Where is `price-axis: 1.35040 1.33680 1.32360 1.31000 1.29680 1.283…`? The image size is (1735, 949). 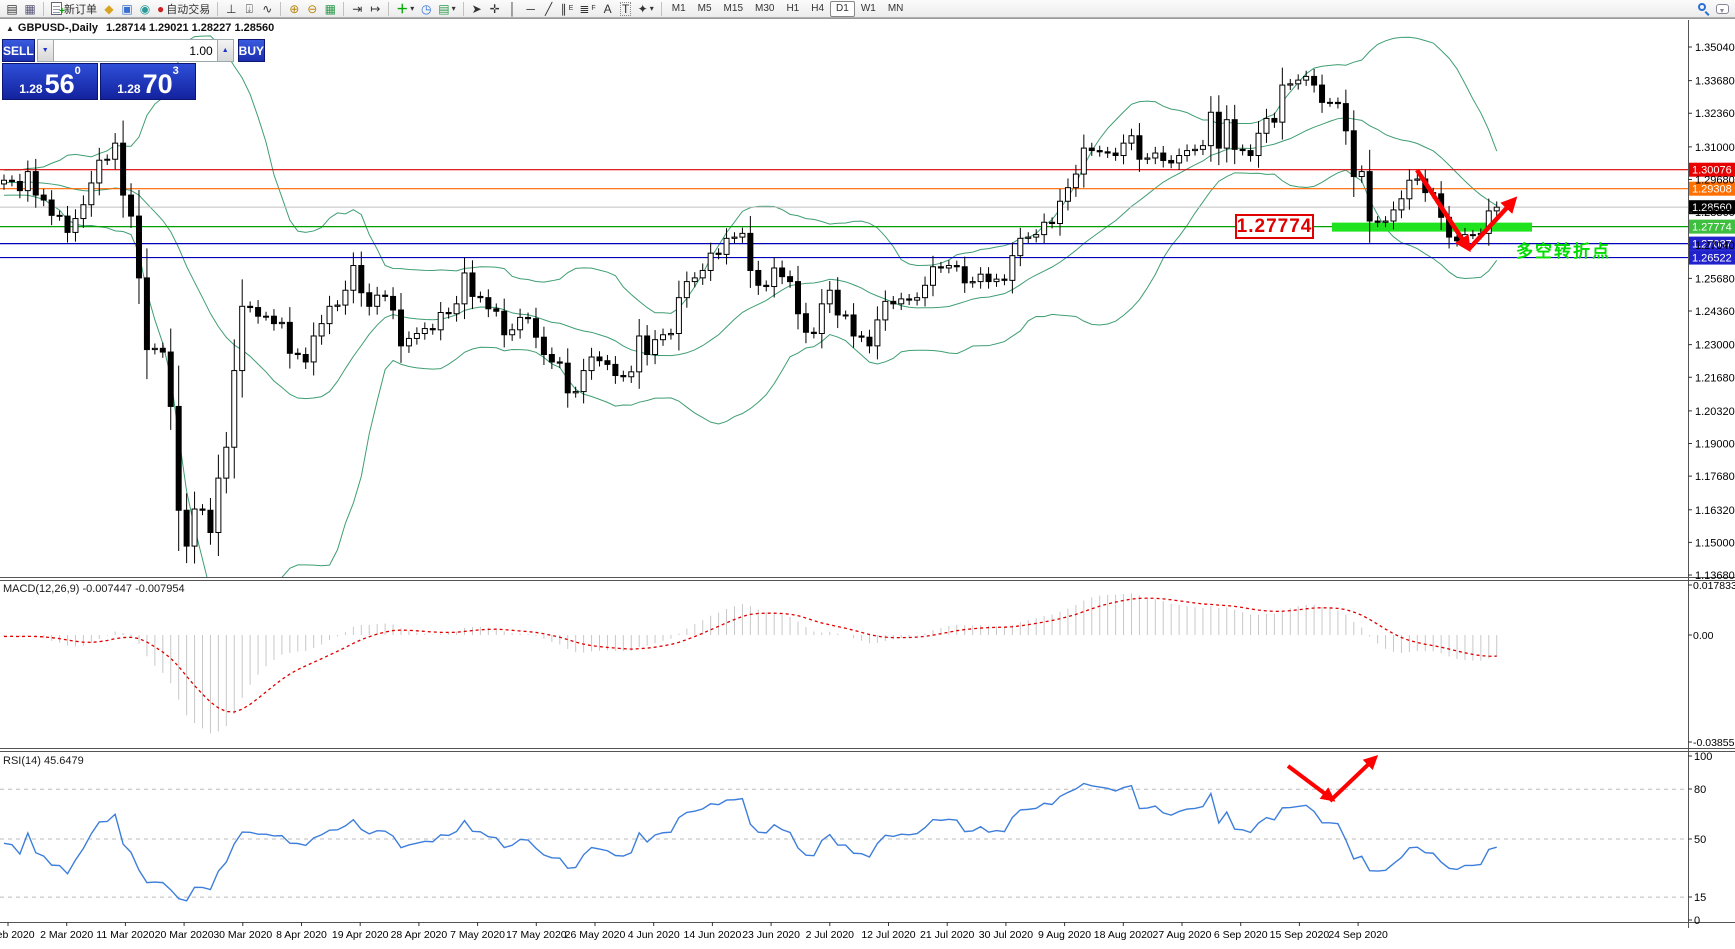
price-axis: 1.35040 1.33680 1.32360 1.31000 1.29680 1.283… is located at coordinates (1711, 312).